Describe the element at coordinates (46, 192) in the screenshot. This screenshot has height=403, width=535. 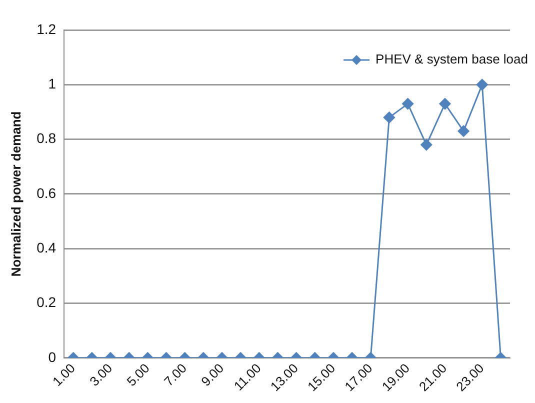
I see `y-tick-label: 0.6` at that location.